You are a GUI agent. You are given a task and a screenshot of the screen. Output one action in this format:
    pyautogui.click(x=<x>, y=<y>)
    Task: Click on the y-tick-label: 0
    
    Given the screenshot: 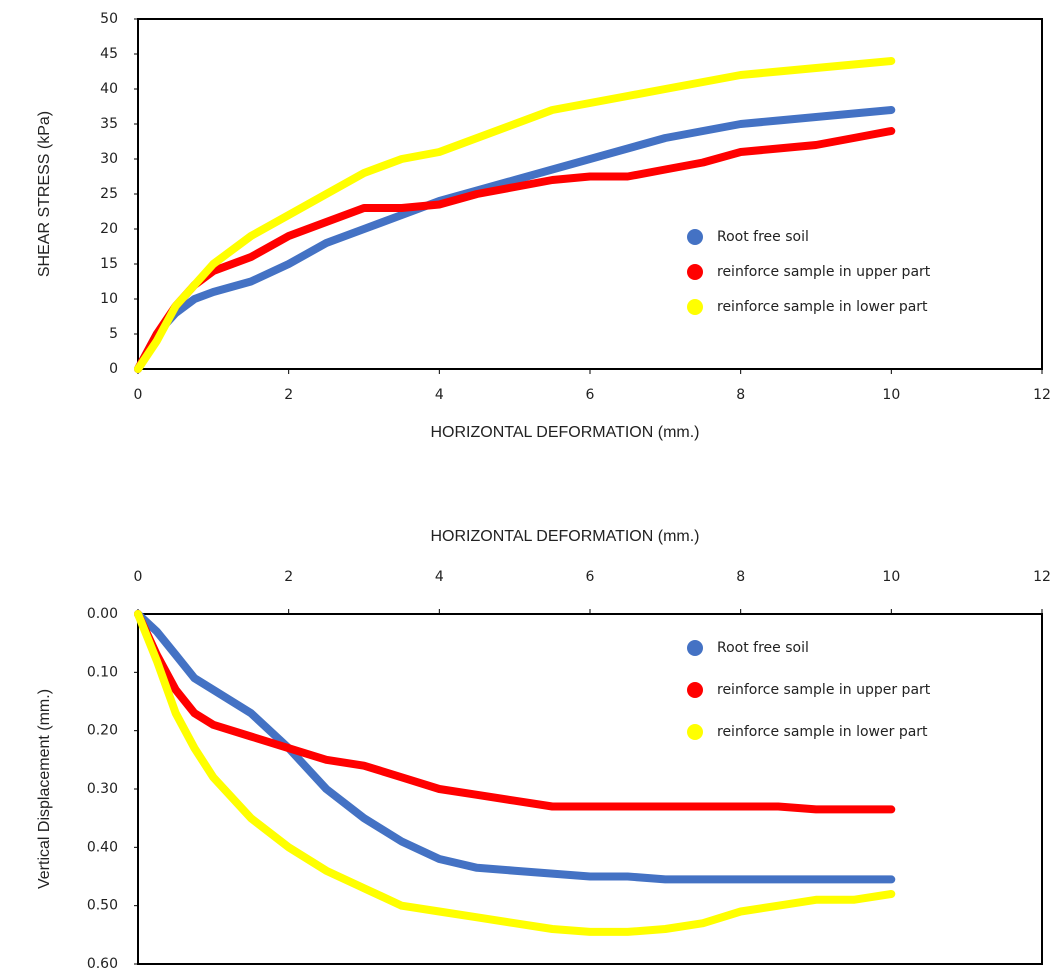 What is the action you would take?
    pyautogui.click(x=113, y=369)
    